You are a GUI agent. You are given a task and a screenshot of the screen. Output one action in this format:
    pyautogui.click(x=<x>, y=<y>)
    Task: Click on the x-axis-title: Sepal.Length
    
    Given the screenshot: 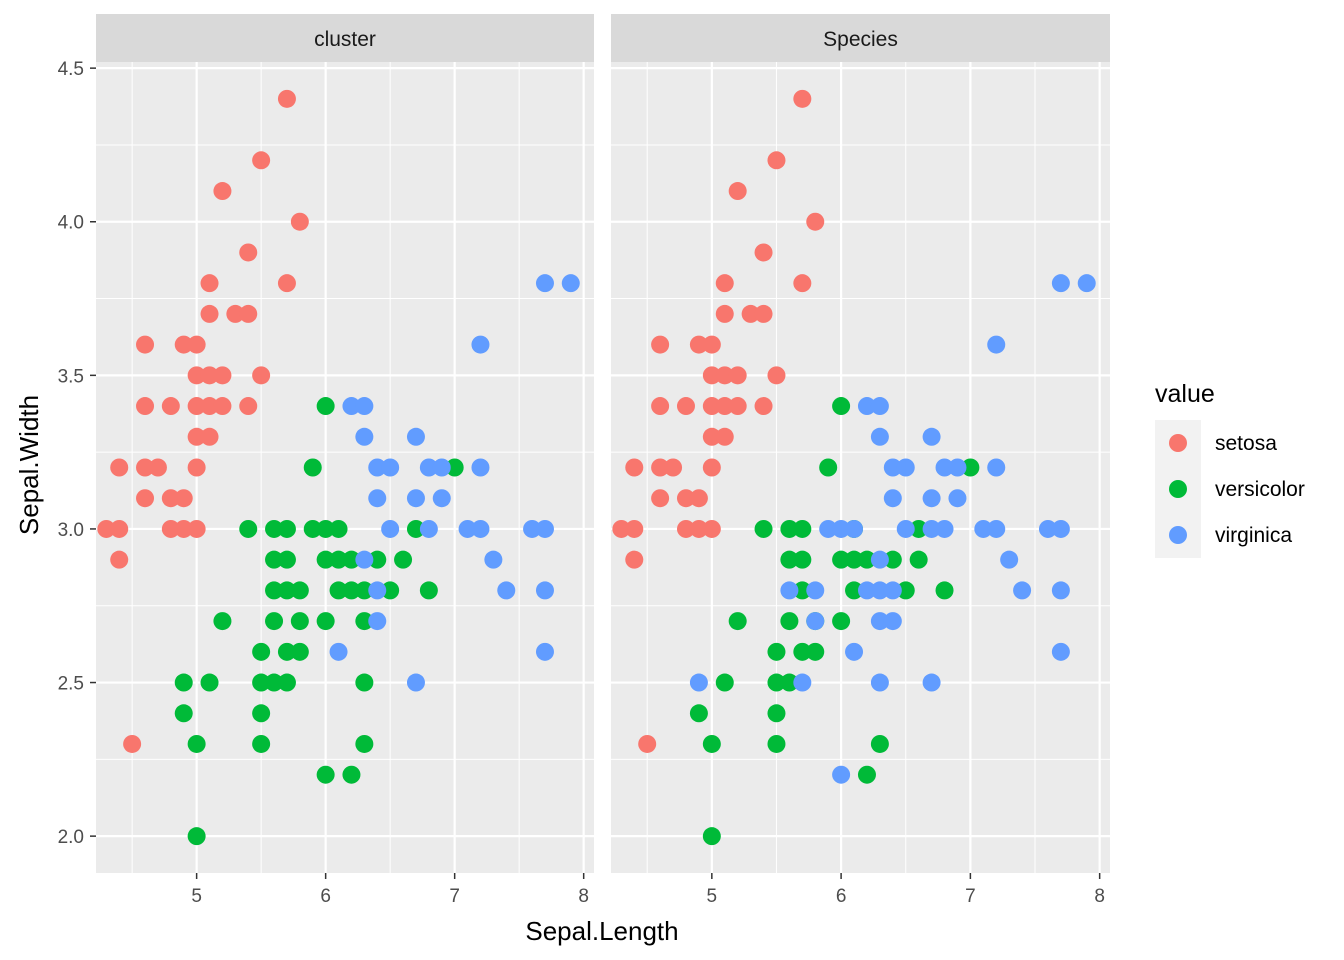 What is the action you would take?
    pyautogui.click(x=601, y=931)
    